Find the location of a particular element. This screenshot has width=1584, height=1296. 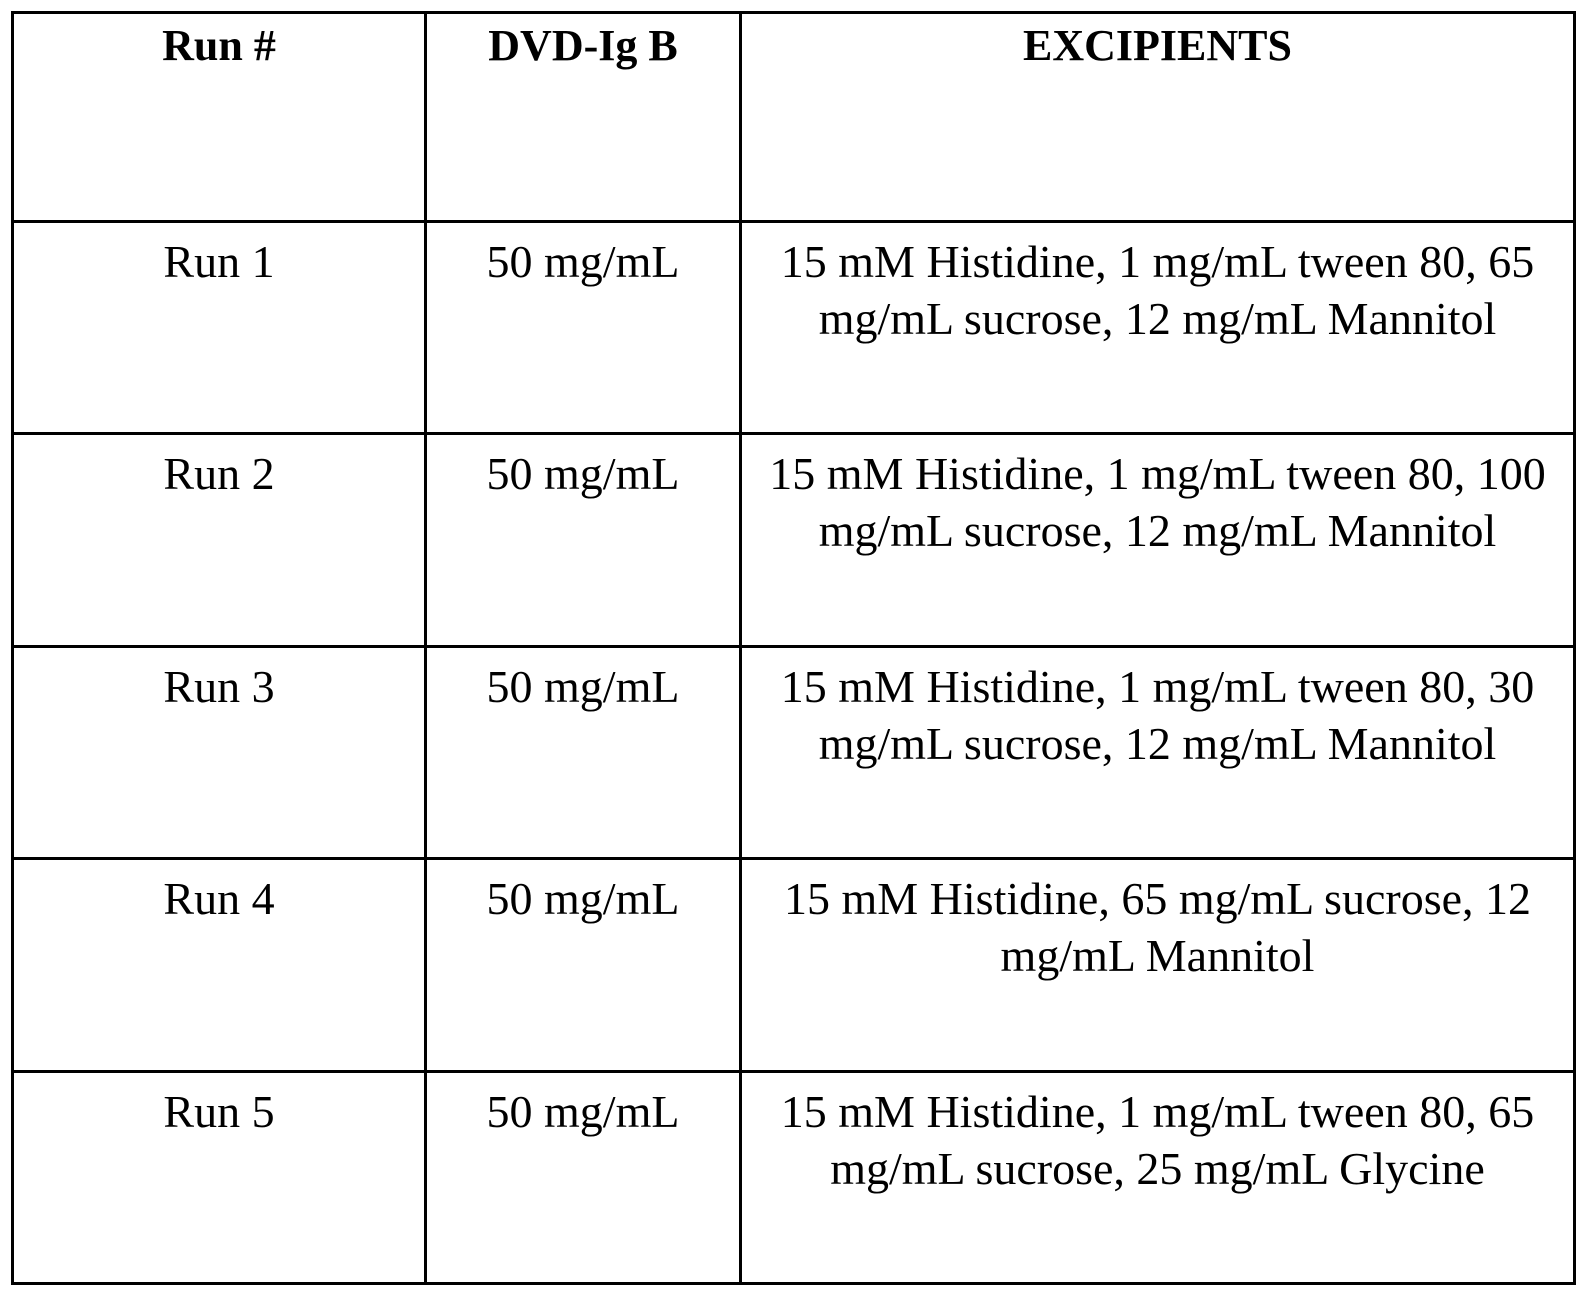

cell-run: Run 4 is located at coordinates (219, 965).